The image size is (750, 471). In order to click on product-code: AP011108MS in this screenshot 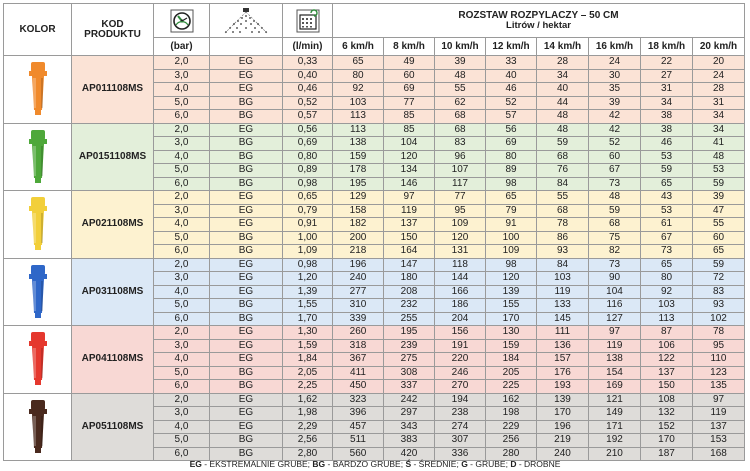, I will do `click(112, 89)`.